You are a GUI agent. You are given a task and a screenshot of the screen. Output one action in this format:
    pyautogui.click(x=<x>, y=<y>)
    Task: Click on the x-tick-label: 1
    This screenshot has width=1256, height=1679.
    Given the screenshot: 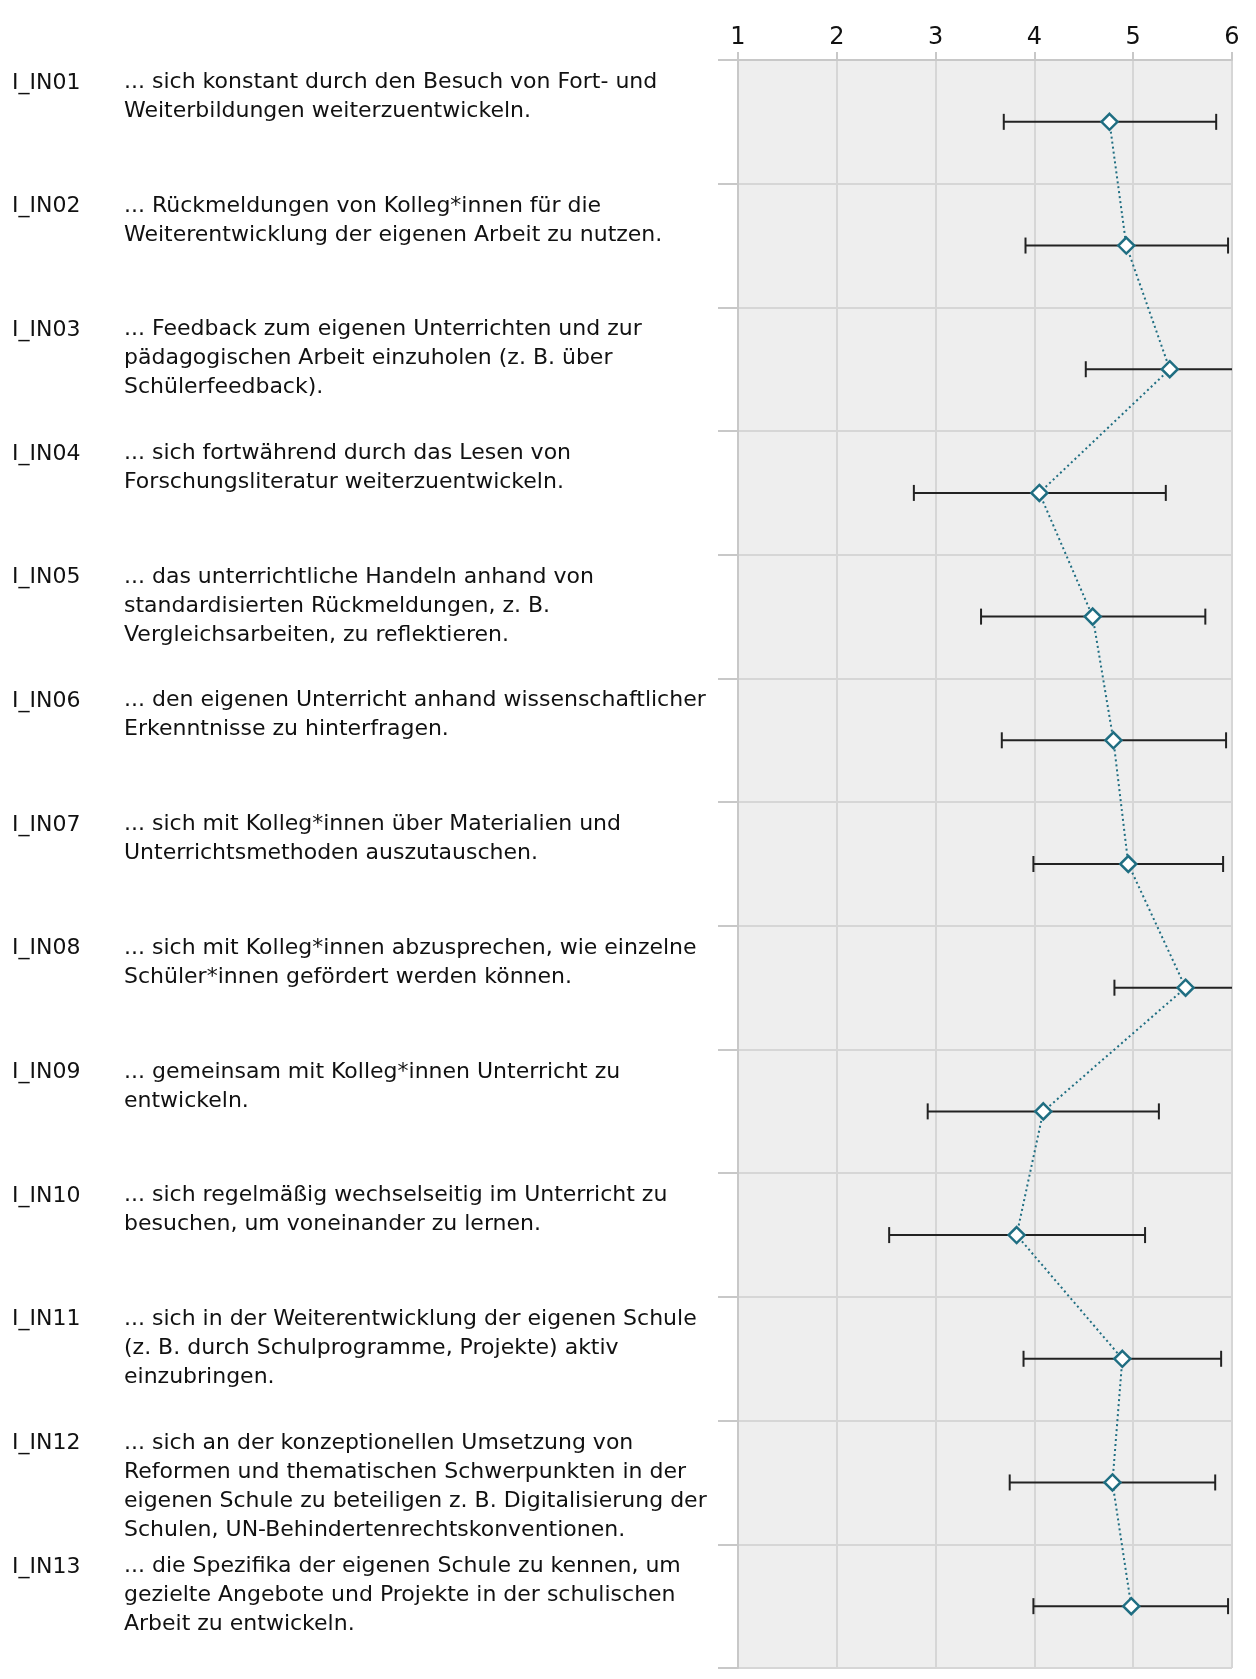 What is the action you would take?
    pyautogui.click(x=738, y=36)
    